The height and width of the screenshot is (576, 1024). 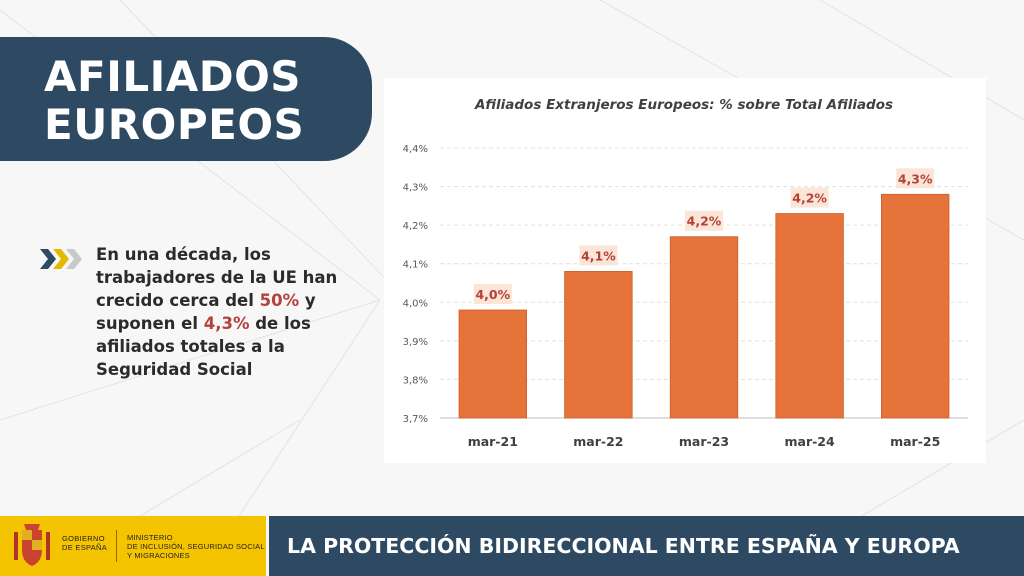 What do you see at coordinates (415, 342) in the screenshot?
I see `y-tick-label: 3,9%` at bounding box center [415, 342].